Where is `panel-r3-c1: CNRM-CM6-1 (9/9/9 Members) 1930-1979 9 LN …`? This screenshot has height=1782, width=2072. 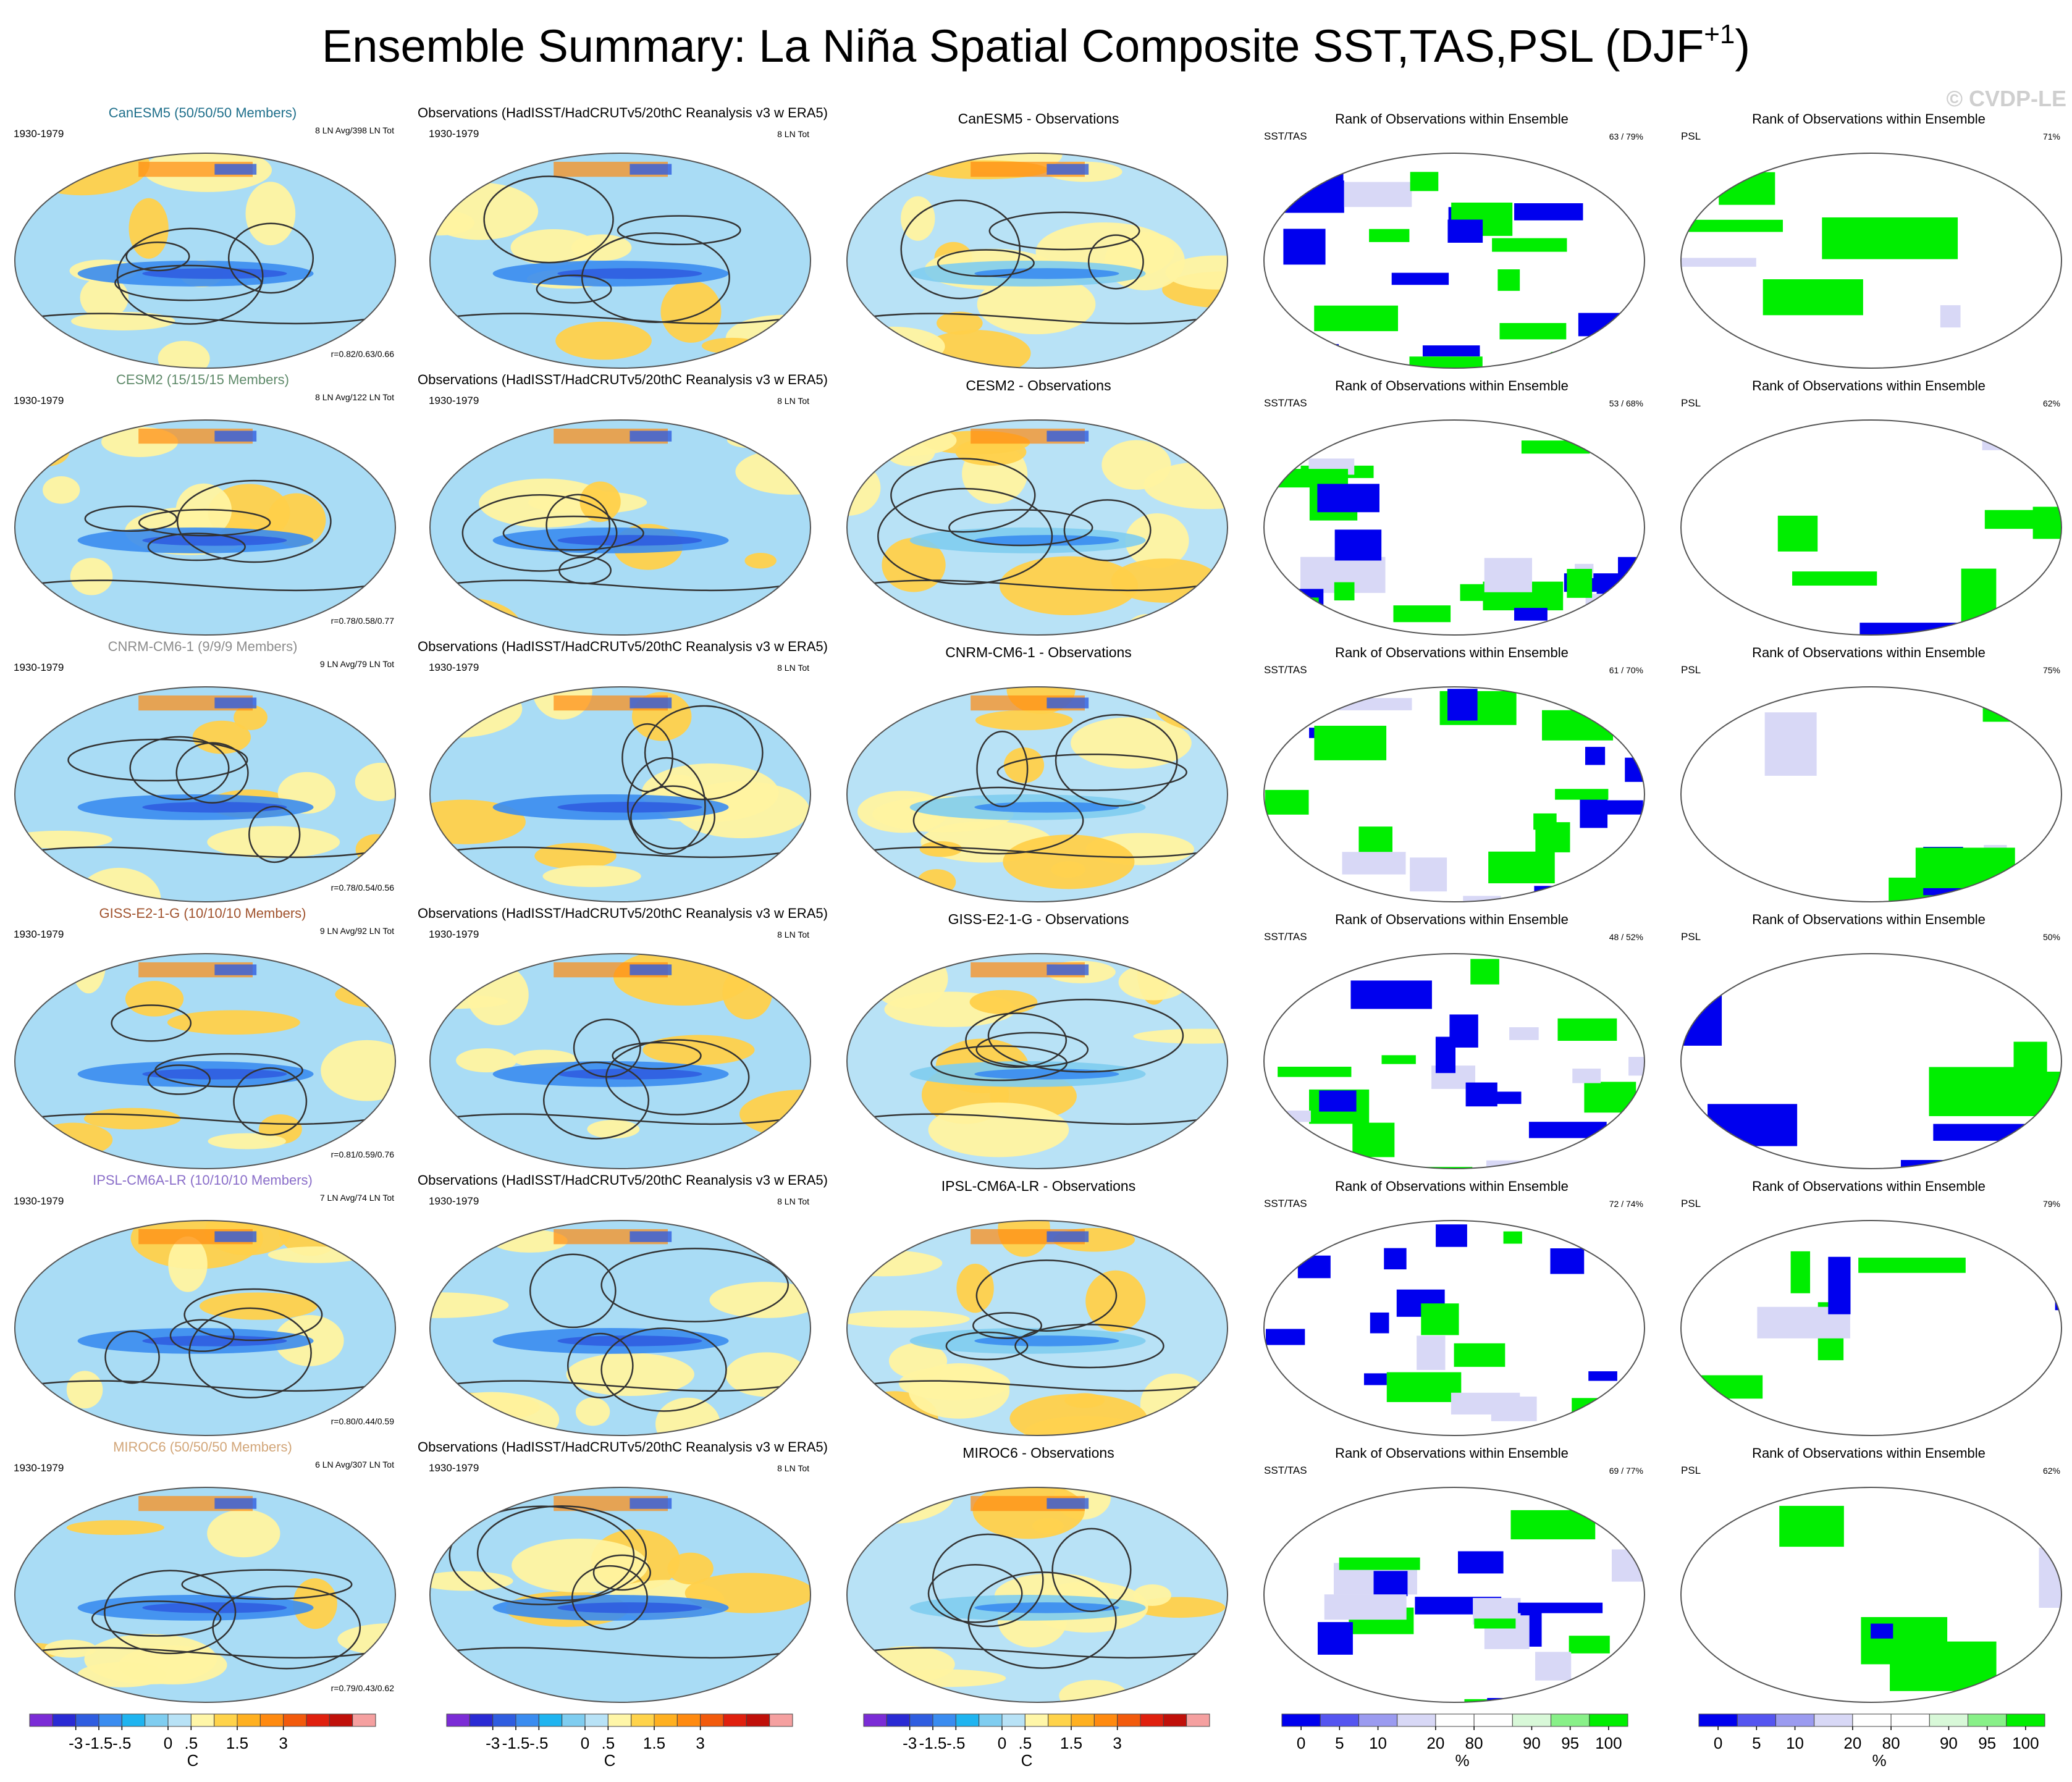 panel-r3-c1: CNRM-CM6-1 (9/9/9 Members) 1930-1979 9 LN … is located at coordinates (205, 770).